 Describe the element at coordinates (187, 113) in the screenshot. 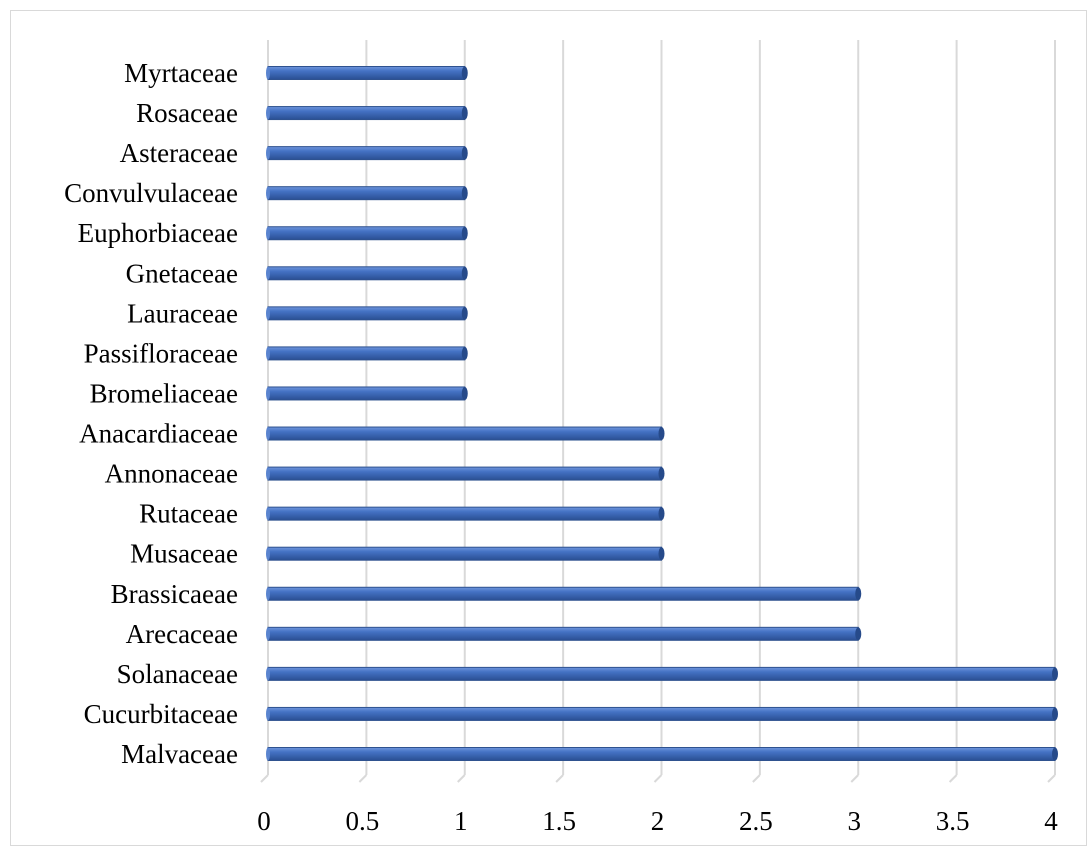

I see `category-label: Rosaceae` at that location.